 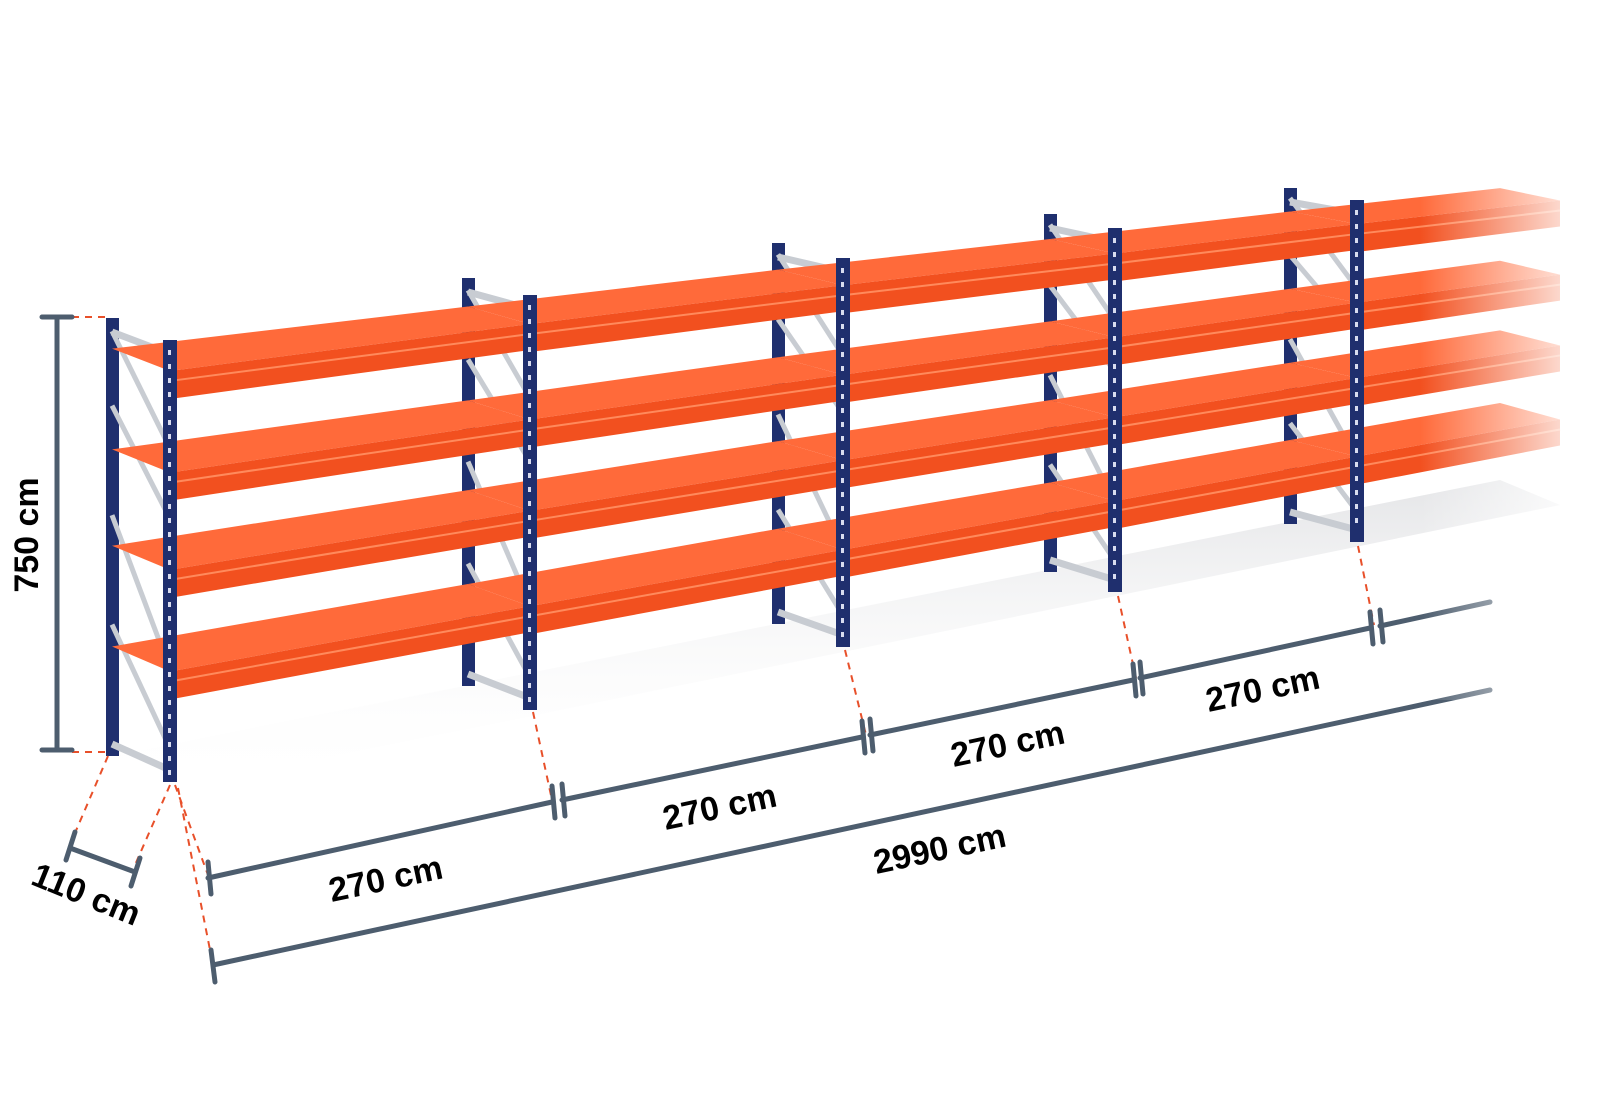 I want to click on total-length-tick, so click(x=213, y=966).